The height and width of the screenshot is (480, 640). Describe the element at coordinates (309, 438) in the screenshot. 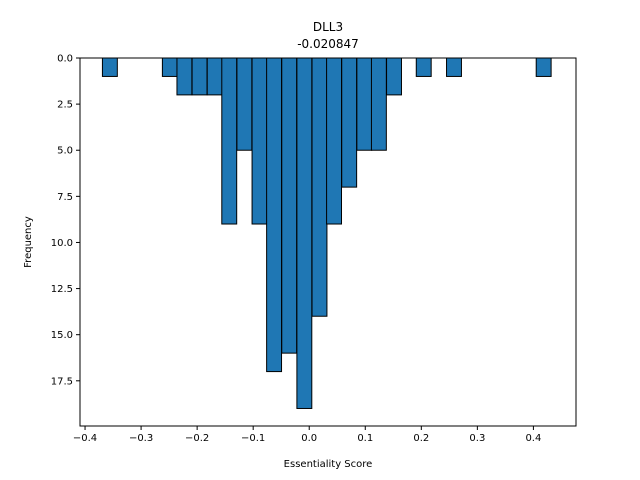

I see `x-tick-label: 0.0` at that location.